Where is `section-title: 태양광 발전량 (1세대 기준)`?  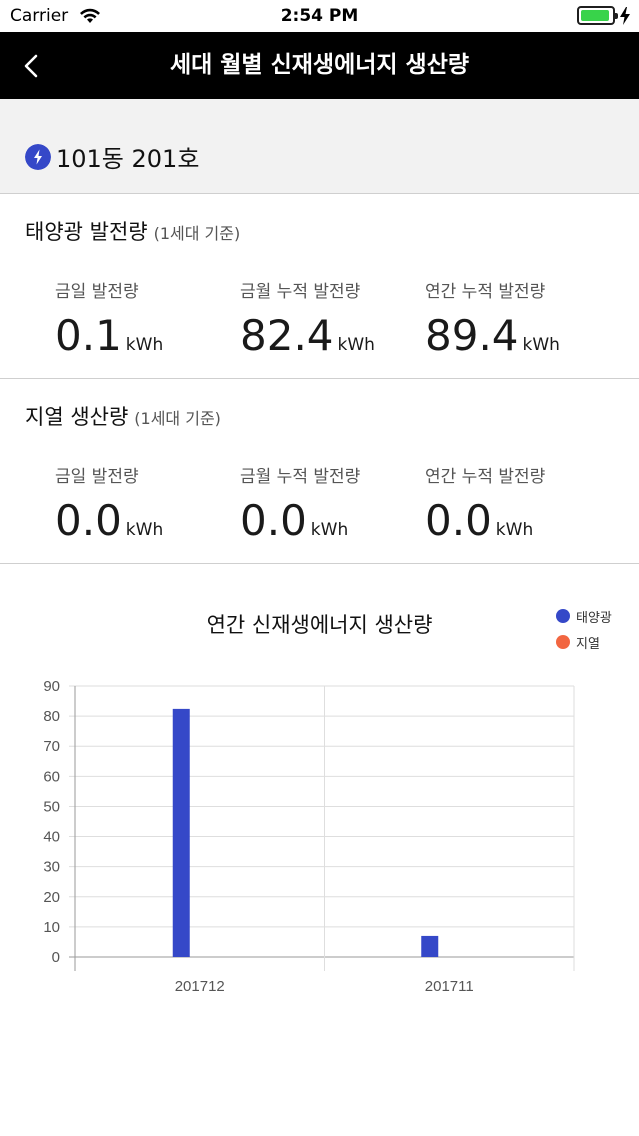
section-title: 태양광 발전량 (1세대 기준) is located at coordinates (132, 231).